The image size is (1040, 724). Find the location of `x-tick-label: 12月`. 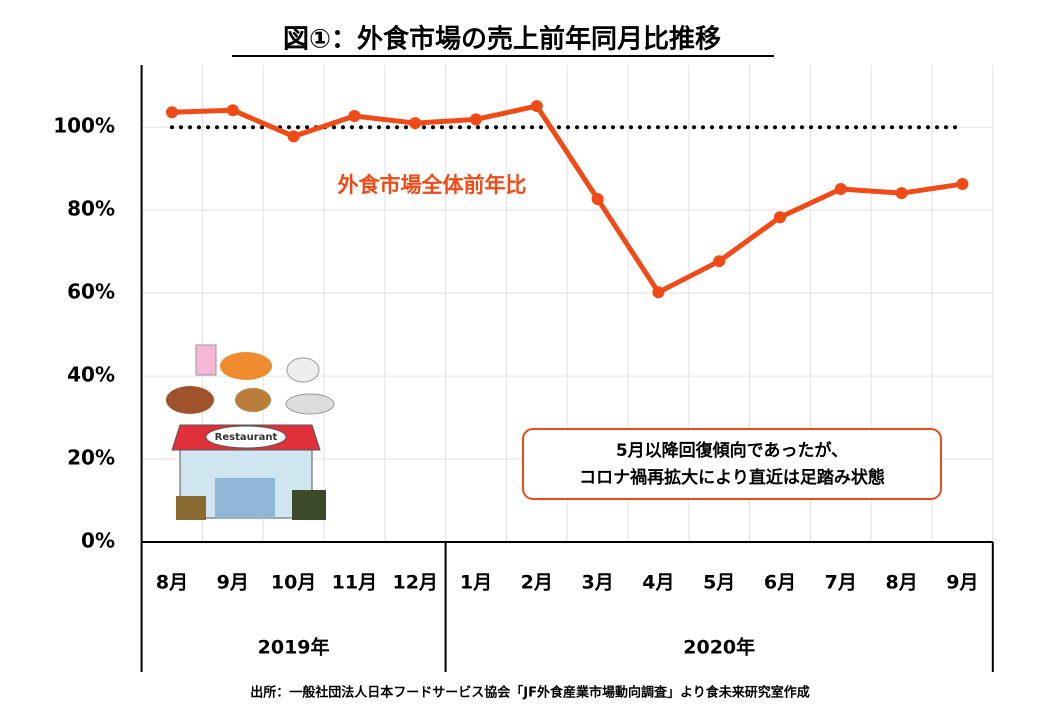

x-tick-label: 12月 is located at coordinates (414, 583).